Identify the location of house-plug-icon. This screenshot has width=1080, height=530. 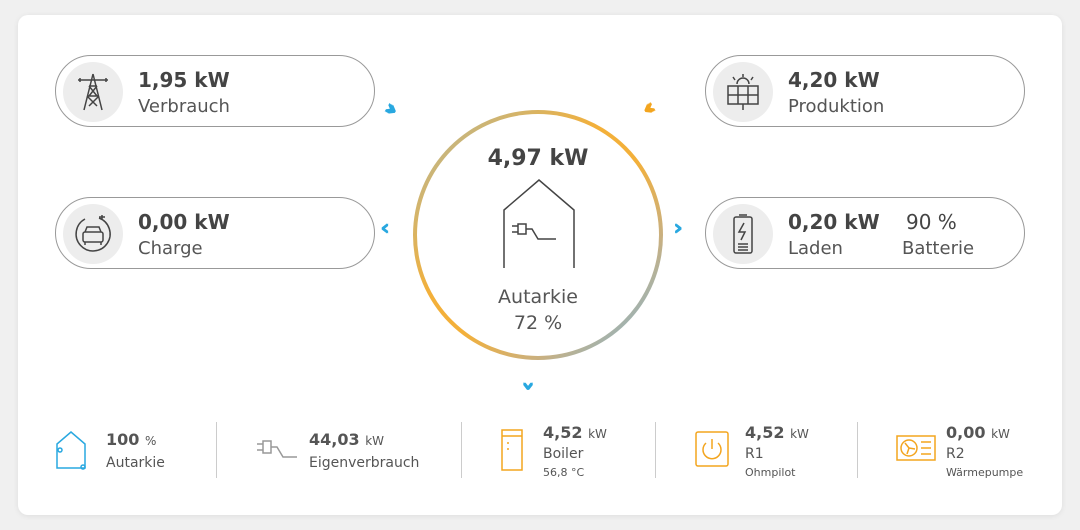
(539, 226).